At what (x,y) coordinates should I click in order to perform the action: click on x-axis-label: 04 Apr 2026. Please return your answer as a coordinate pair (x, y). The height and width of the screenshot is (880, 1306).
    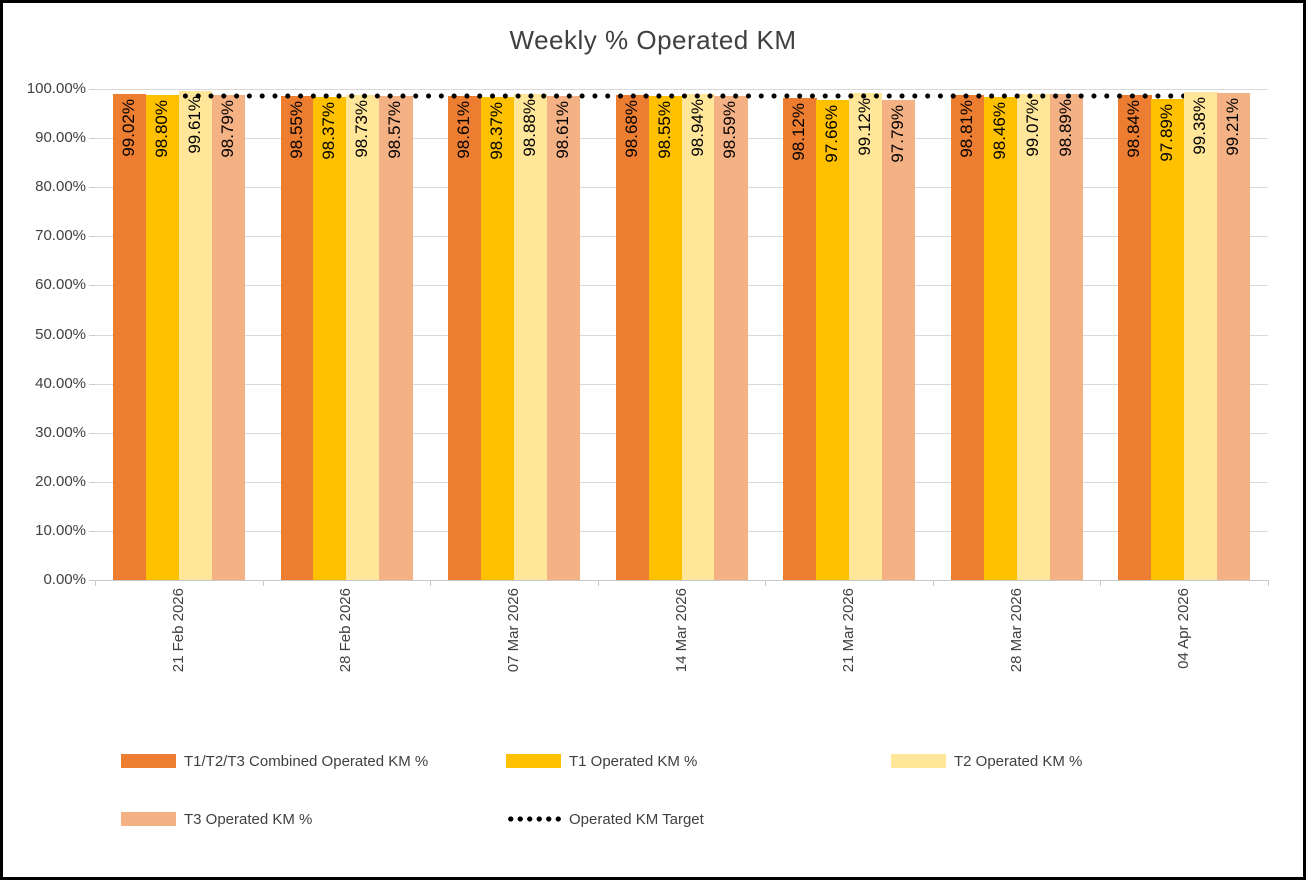
    Looking at the image, I should click on (1184, 628).